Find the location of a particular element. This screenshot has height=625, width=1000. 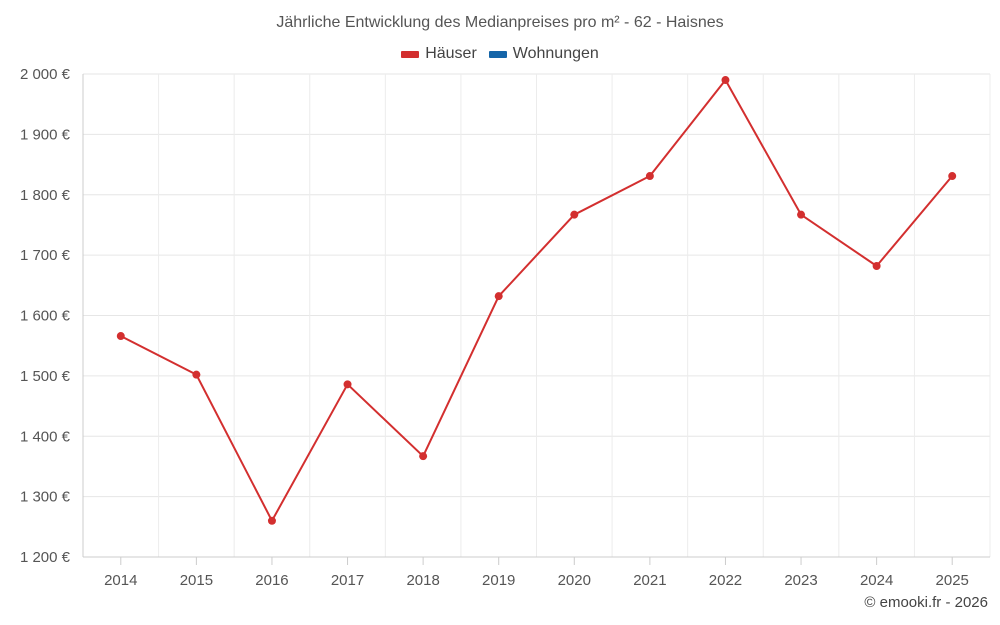

legend: Häuser Wohnungen is located at coordinates (500, 54).